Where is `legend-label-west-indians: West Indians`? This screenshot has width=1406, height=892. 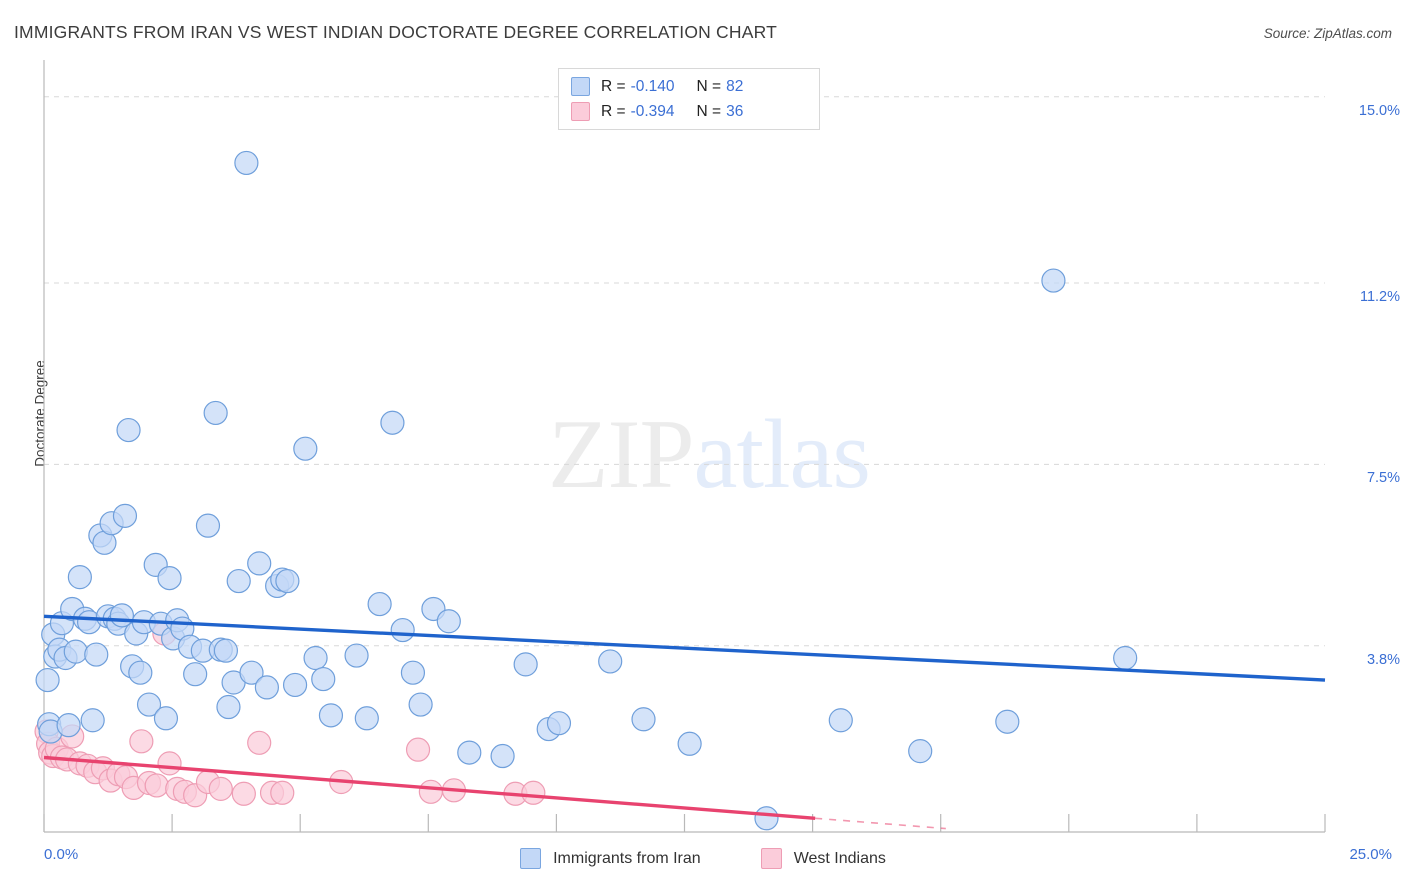 legend-label-west-indians: West Indians is located at coordinates (839, 858).